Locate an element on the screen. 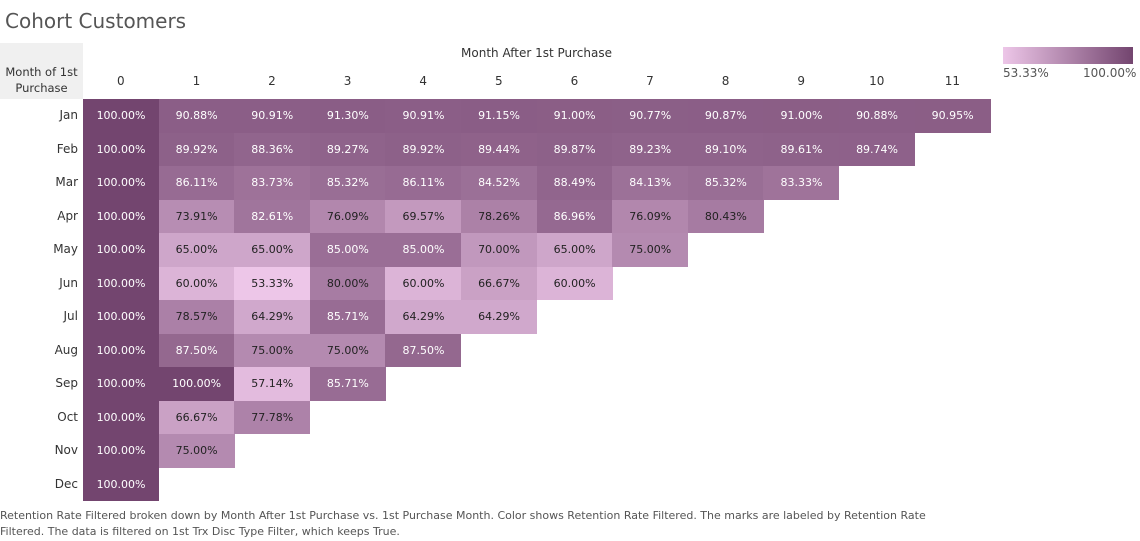 This screenshot has width=1140, height=541. heatmap-cell: 86.96% is located at coordinates (574, 216).